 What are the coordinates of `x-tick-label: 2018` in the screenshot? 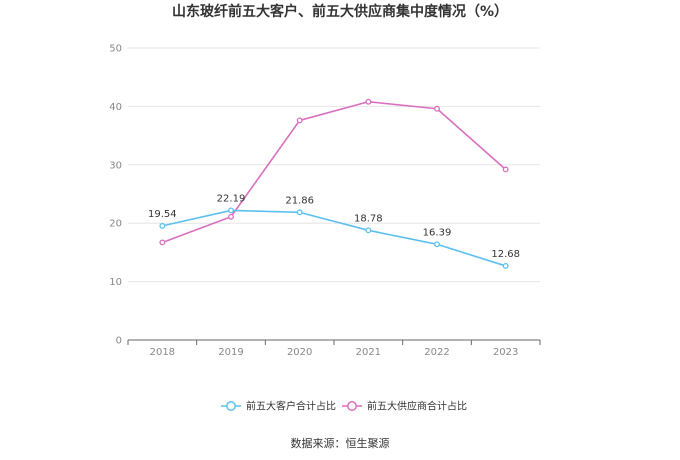 It's located at (162, 352).